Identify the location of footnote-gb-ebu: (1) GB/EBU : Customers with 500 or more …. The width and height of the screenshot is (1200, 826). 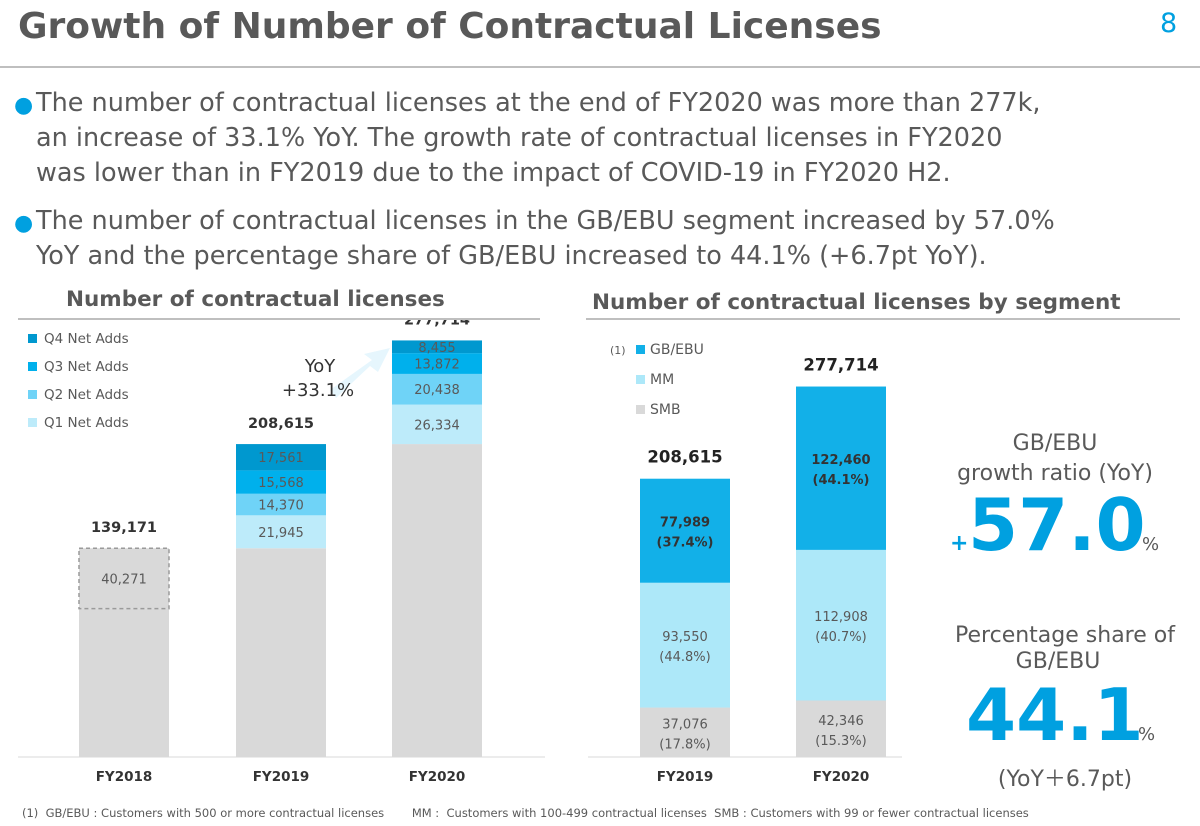
(203, 813).